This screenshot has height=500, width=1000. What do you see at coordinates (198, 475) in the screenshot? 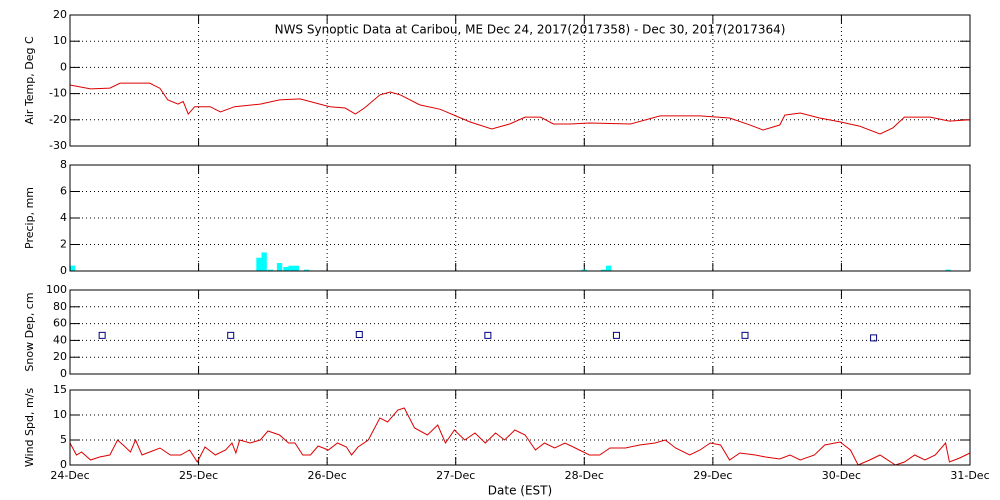
I see `x-tick-label: 25-Dec` at bounding box center [198, 475].